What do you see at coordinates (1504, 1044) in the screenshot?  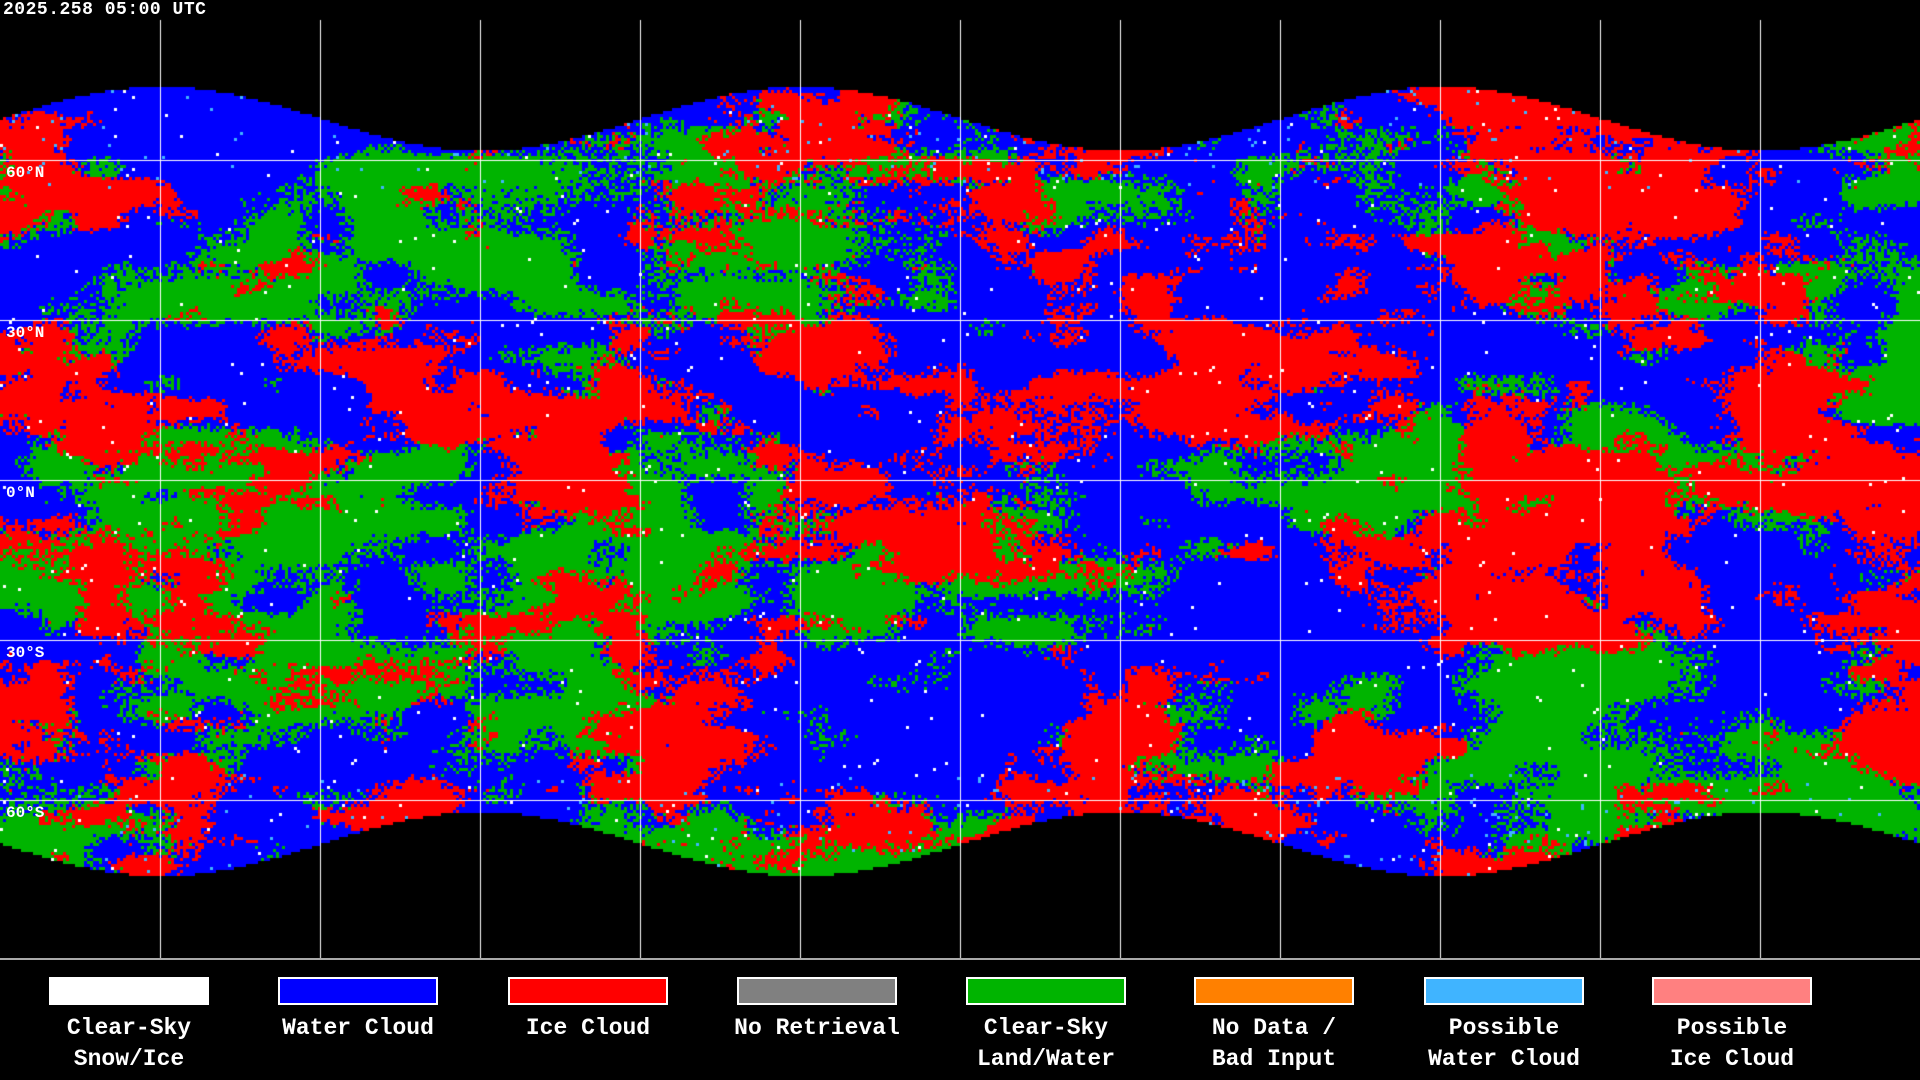 I see `legend-label: Possible Water Cloud` at bounding box center [1504, 1044].